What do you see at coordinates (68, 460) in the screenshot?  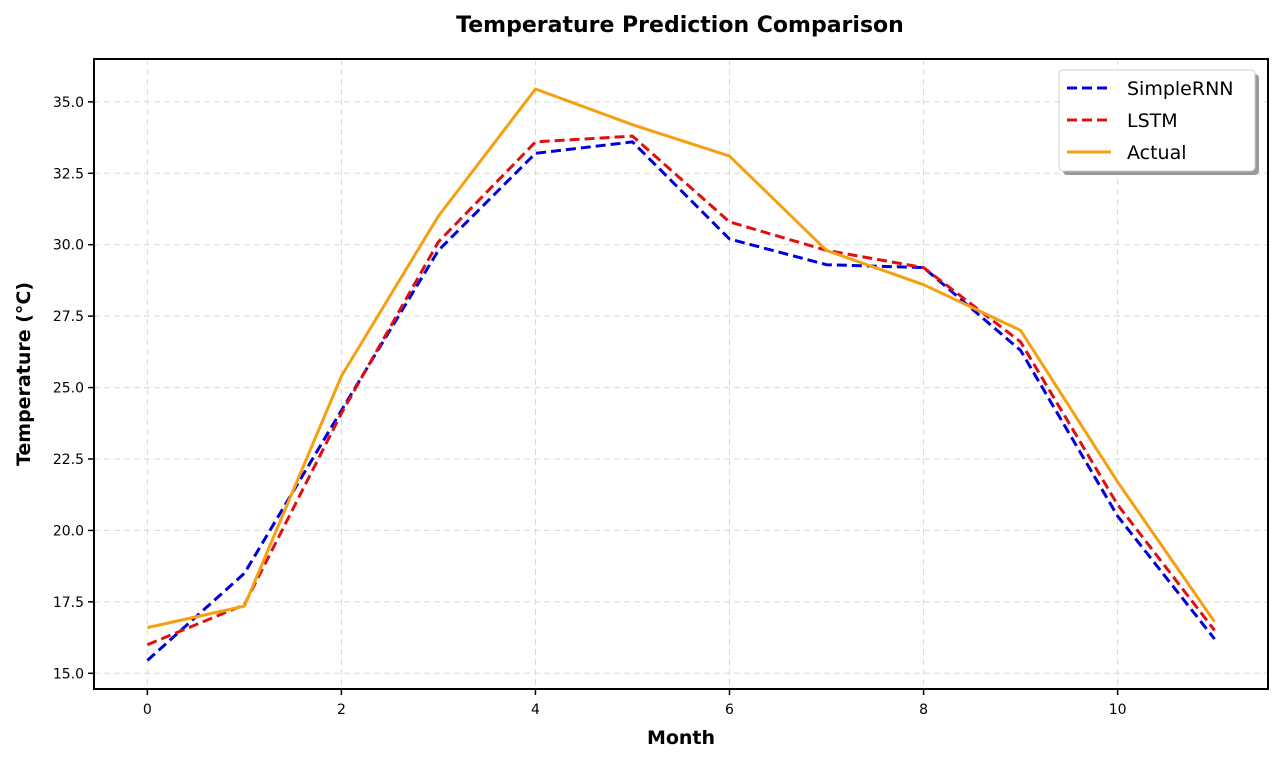 I see `y-tick-label: 22.5` at bounding box center [68, 460].